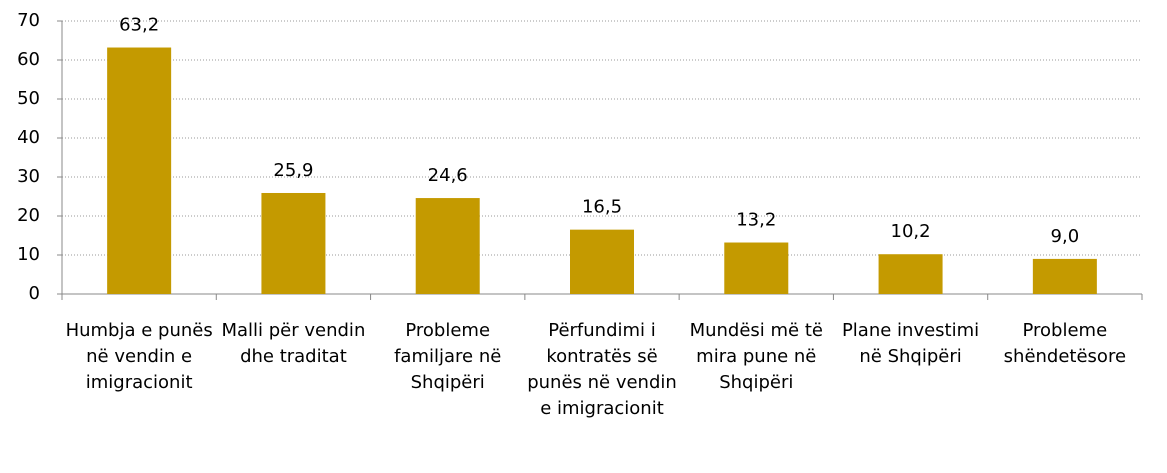 This screenshot has height=473, width=1167. What do you see at coordinates (34, 293) in the screenshot?
I see `y-tick-label: 0` at bounding box center [34, 293].